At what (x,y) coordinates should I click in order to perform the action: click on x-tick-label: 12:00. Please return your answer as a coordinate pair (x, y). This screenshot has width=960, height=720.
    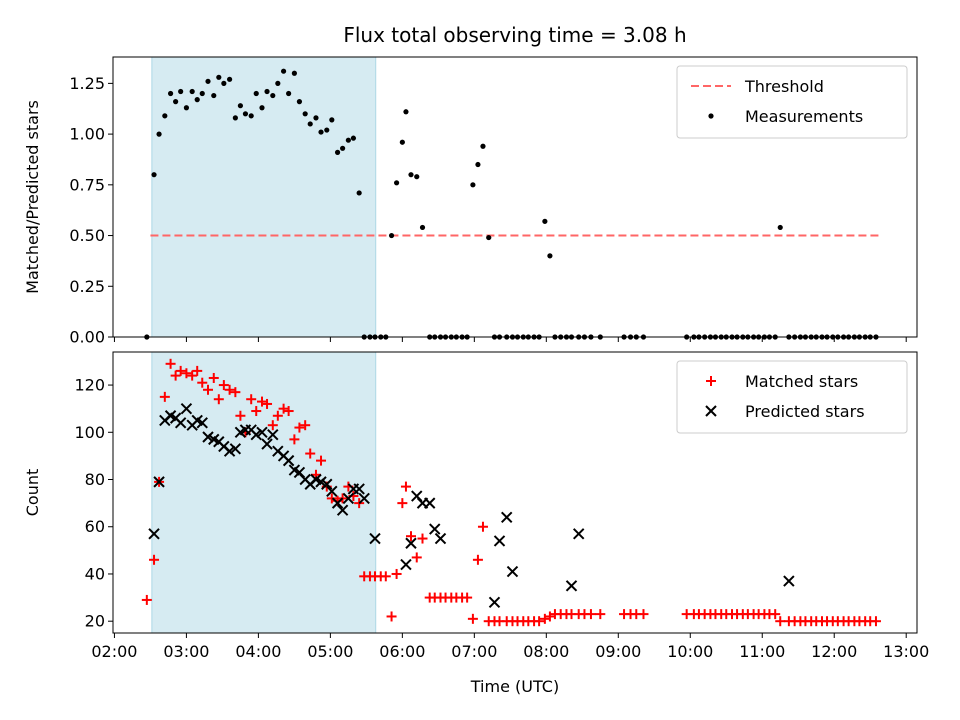
    Looking at the image, I should click on (834, 651).